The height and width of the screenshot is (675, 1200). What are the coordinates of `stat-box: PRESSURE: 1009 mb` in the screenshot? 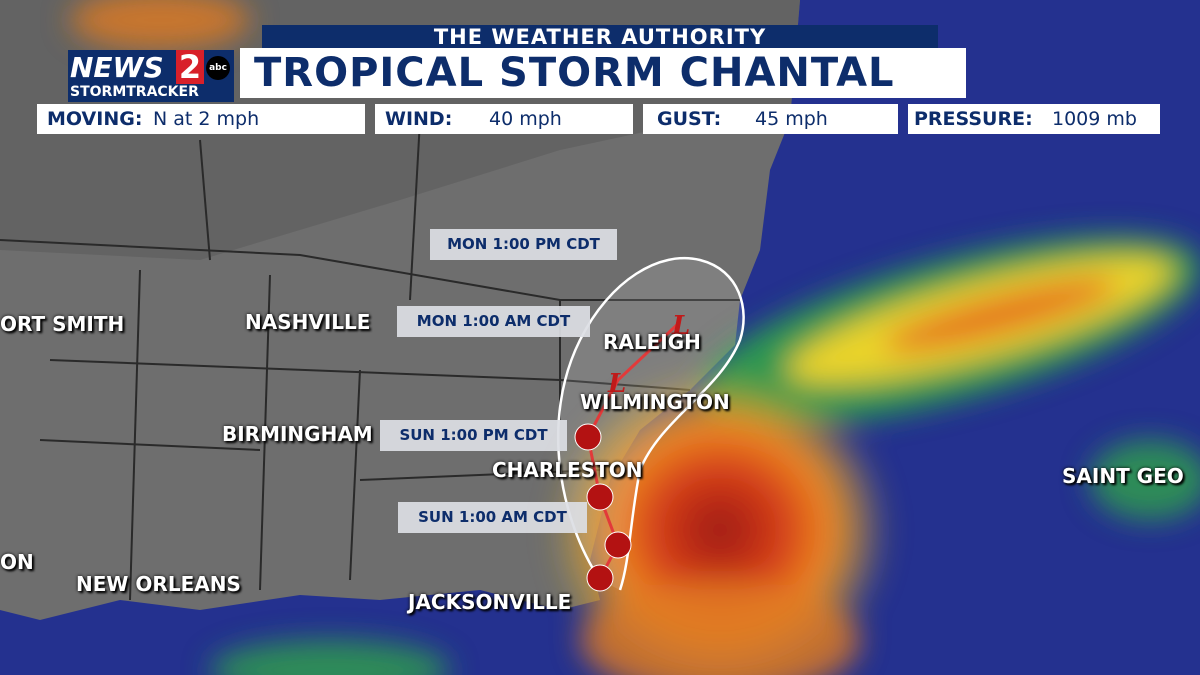 It's located at (1034, 119).